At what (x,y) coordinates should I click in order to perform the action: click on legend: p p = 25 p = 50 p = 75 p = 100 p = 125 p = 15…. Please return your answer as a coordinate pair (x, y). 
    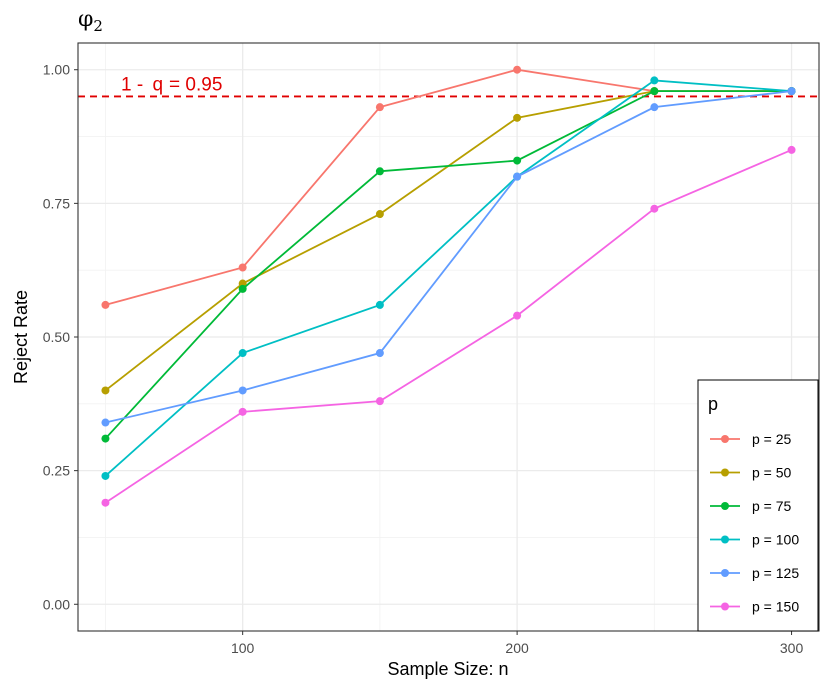
    Looking at the image, I should click on (758, 505).